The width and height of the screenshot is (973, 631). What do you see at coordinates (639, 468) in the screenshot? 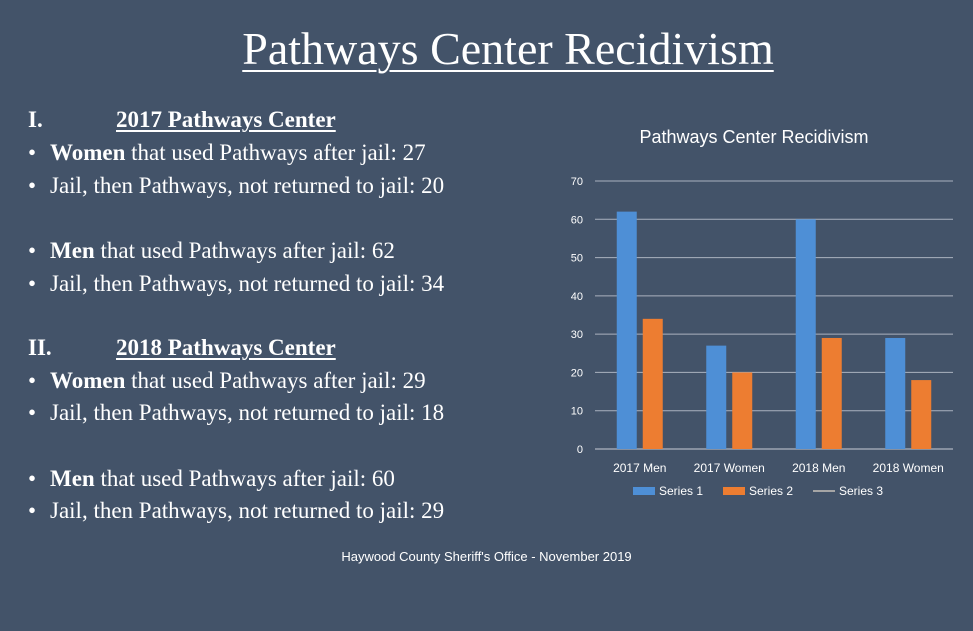
I see `x-tick-label: 2017 Men` at bounding box center [639, 468].